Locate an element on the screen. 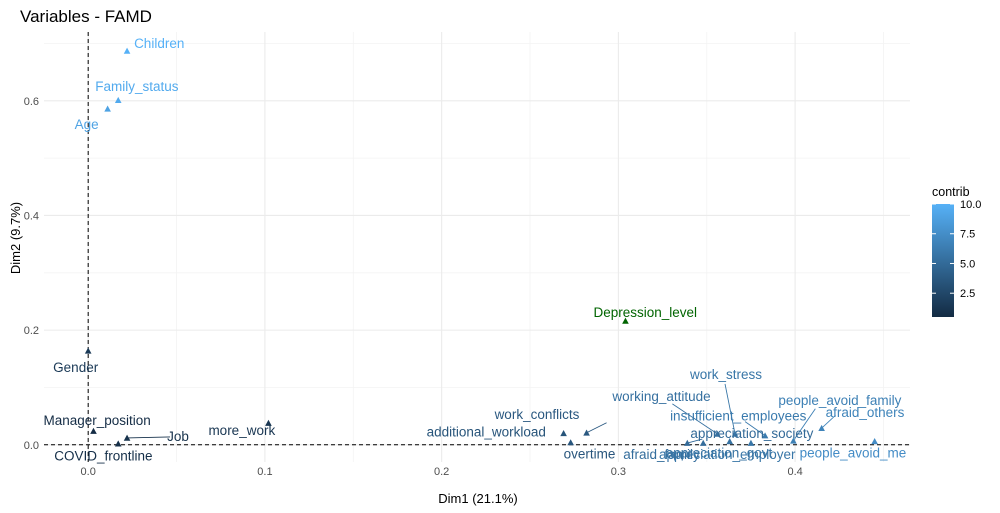  point-label: Gender is located at coordinates (76, 367).